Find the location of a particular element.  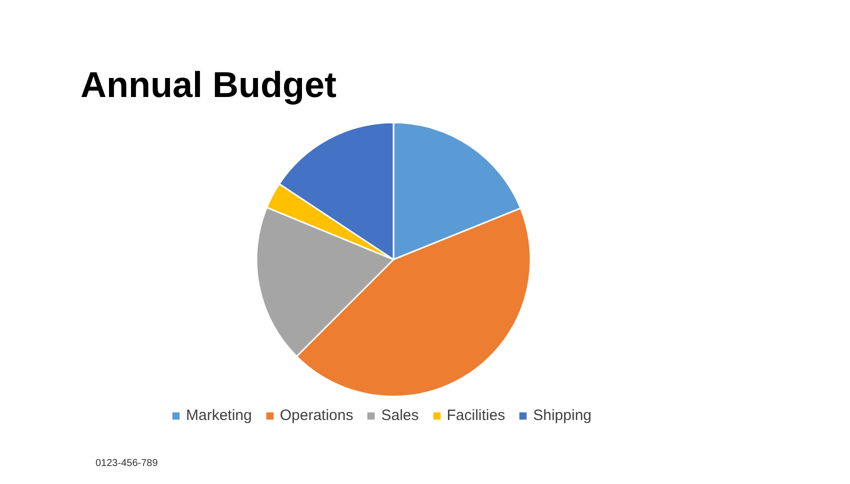

legend-label: Marketing is located at coordinates (219, 415).